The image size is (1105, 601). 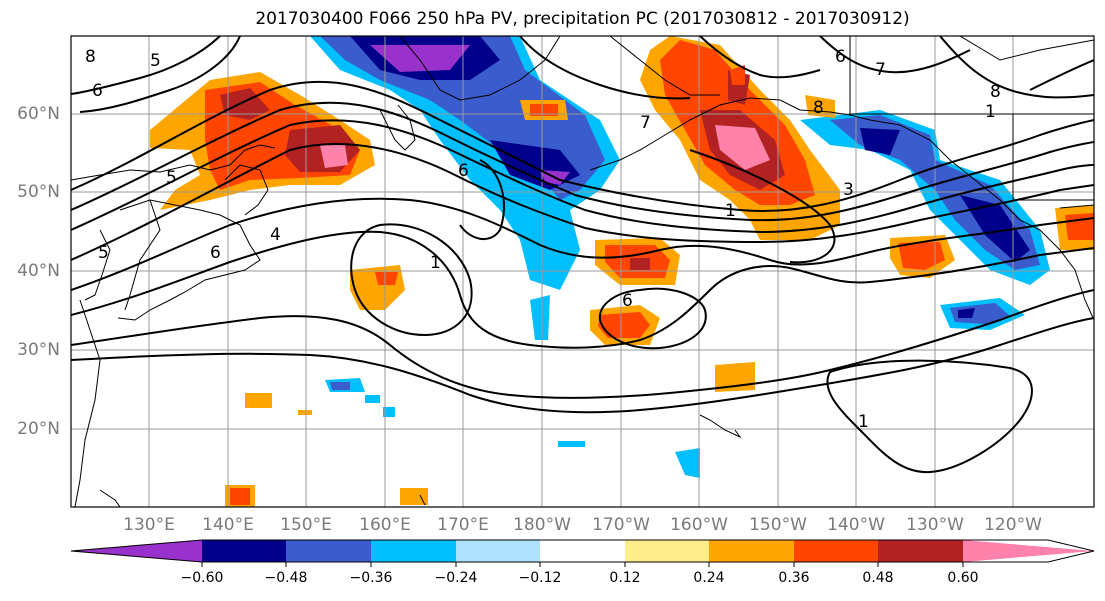 I want to click on contour-label: 4, so click(x=275, y=235).